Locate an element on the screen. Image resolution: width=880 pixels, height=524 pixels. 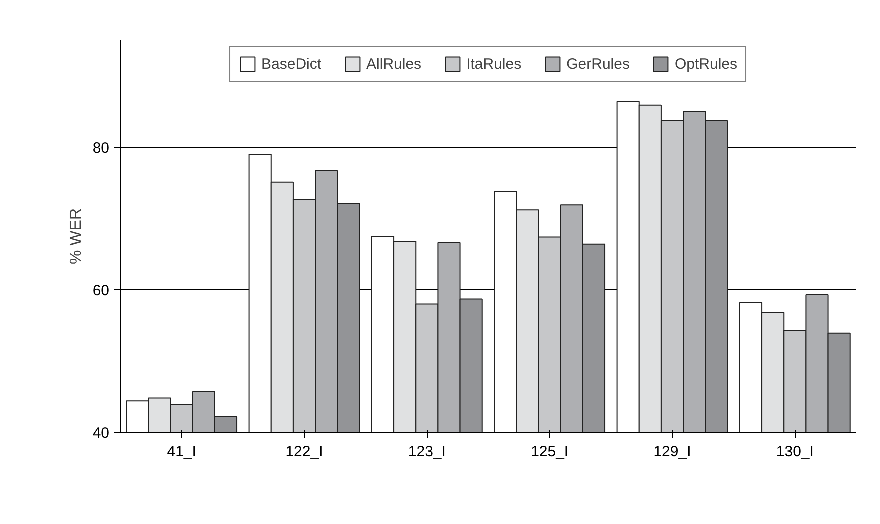
x-tick-label: 130_I is located at coordinates (795, 452).